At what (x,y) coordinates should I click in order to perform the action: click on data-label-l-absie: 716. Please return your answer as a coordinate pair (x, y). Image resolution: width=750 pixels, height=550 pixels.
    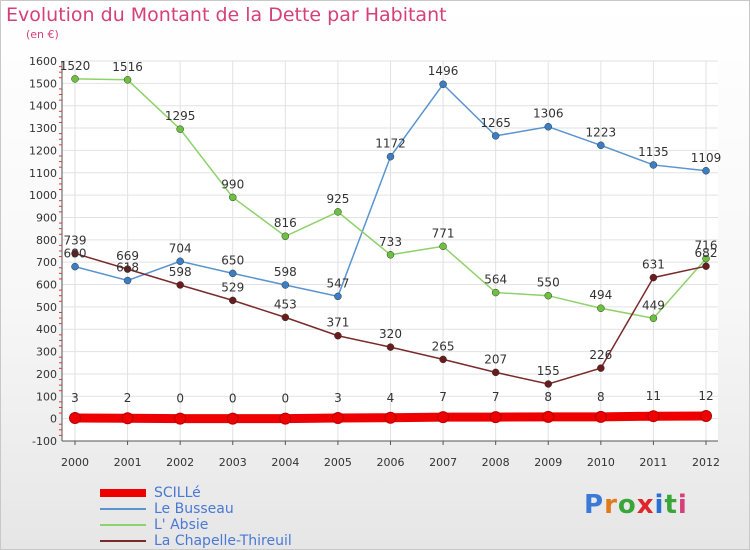
    Looking at the image, I should click on (706, 246).